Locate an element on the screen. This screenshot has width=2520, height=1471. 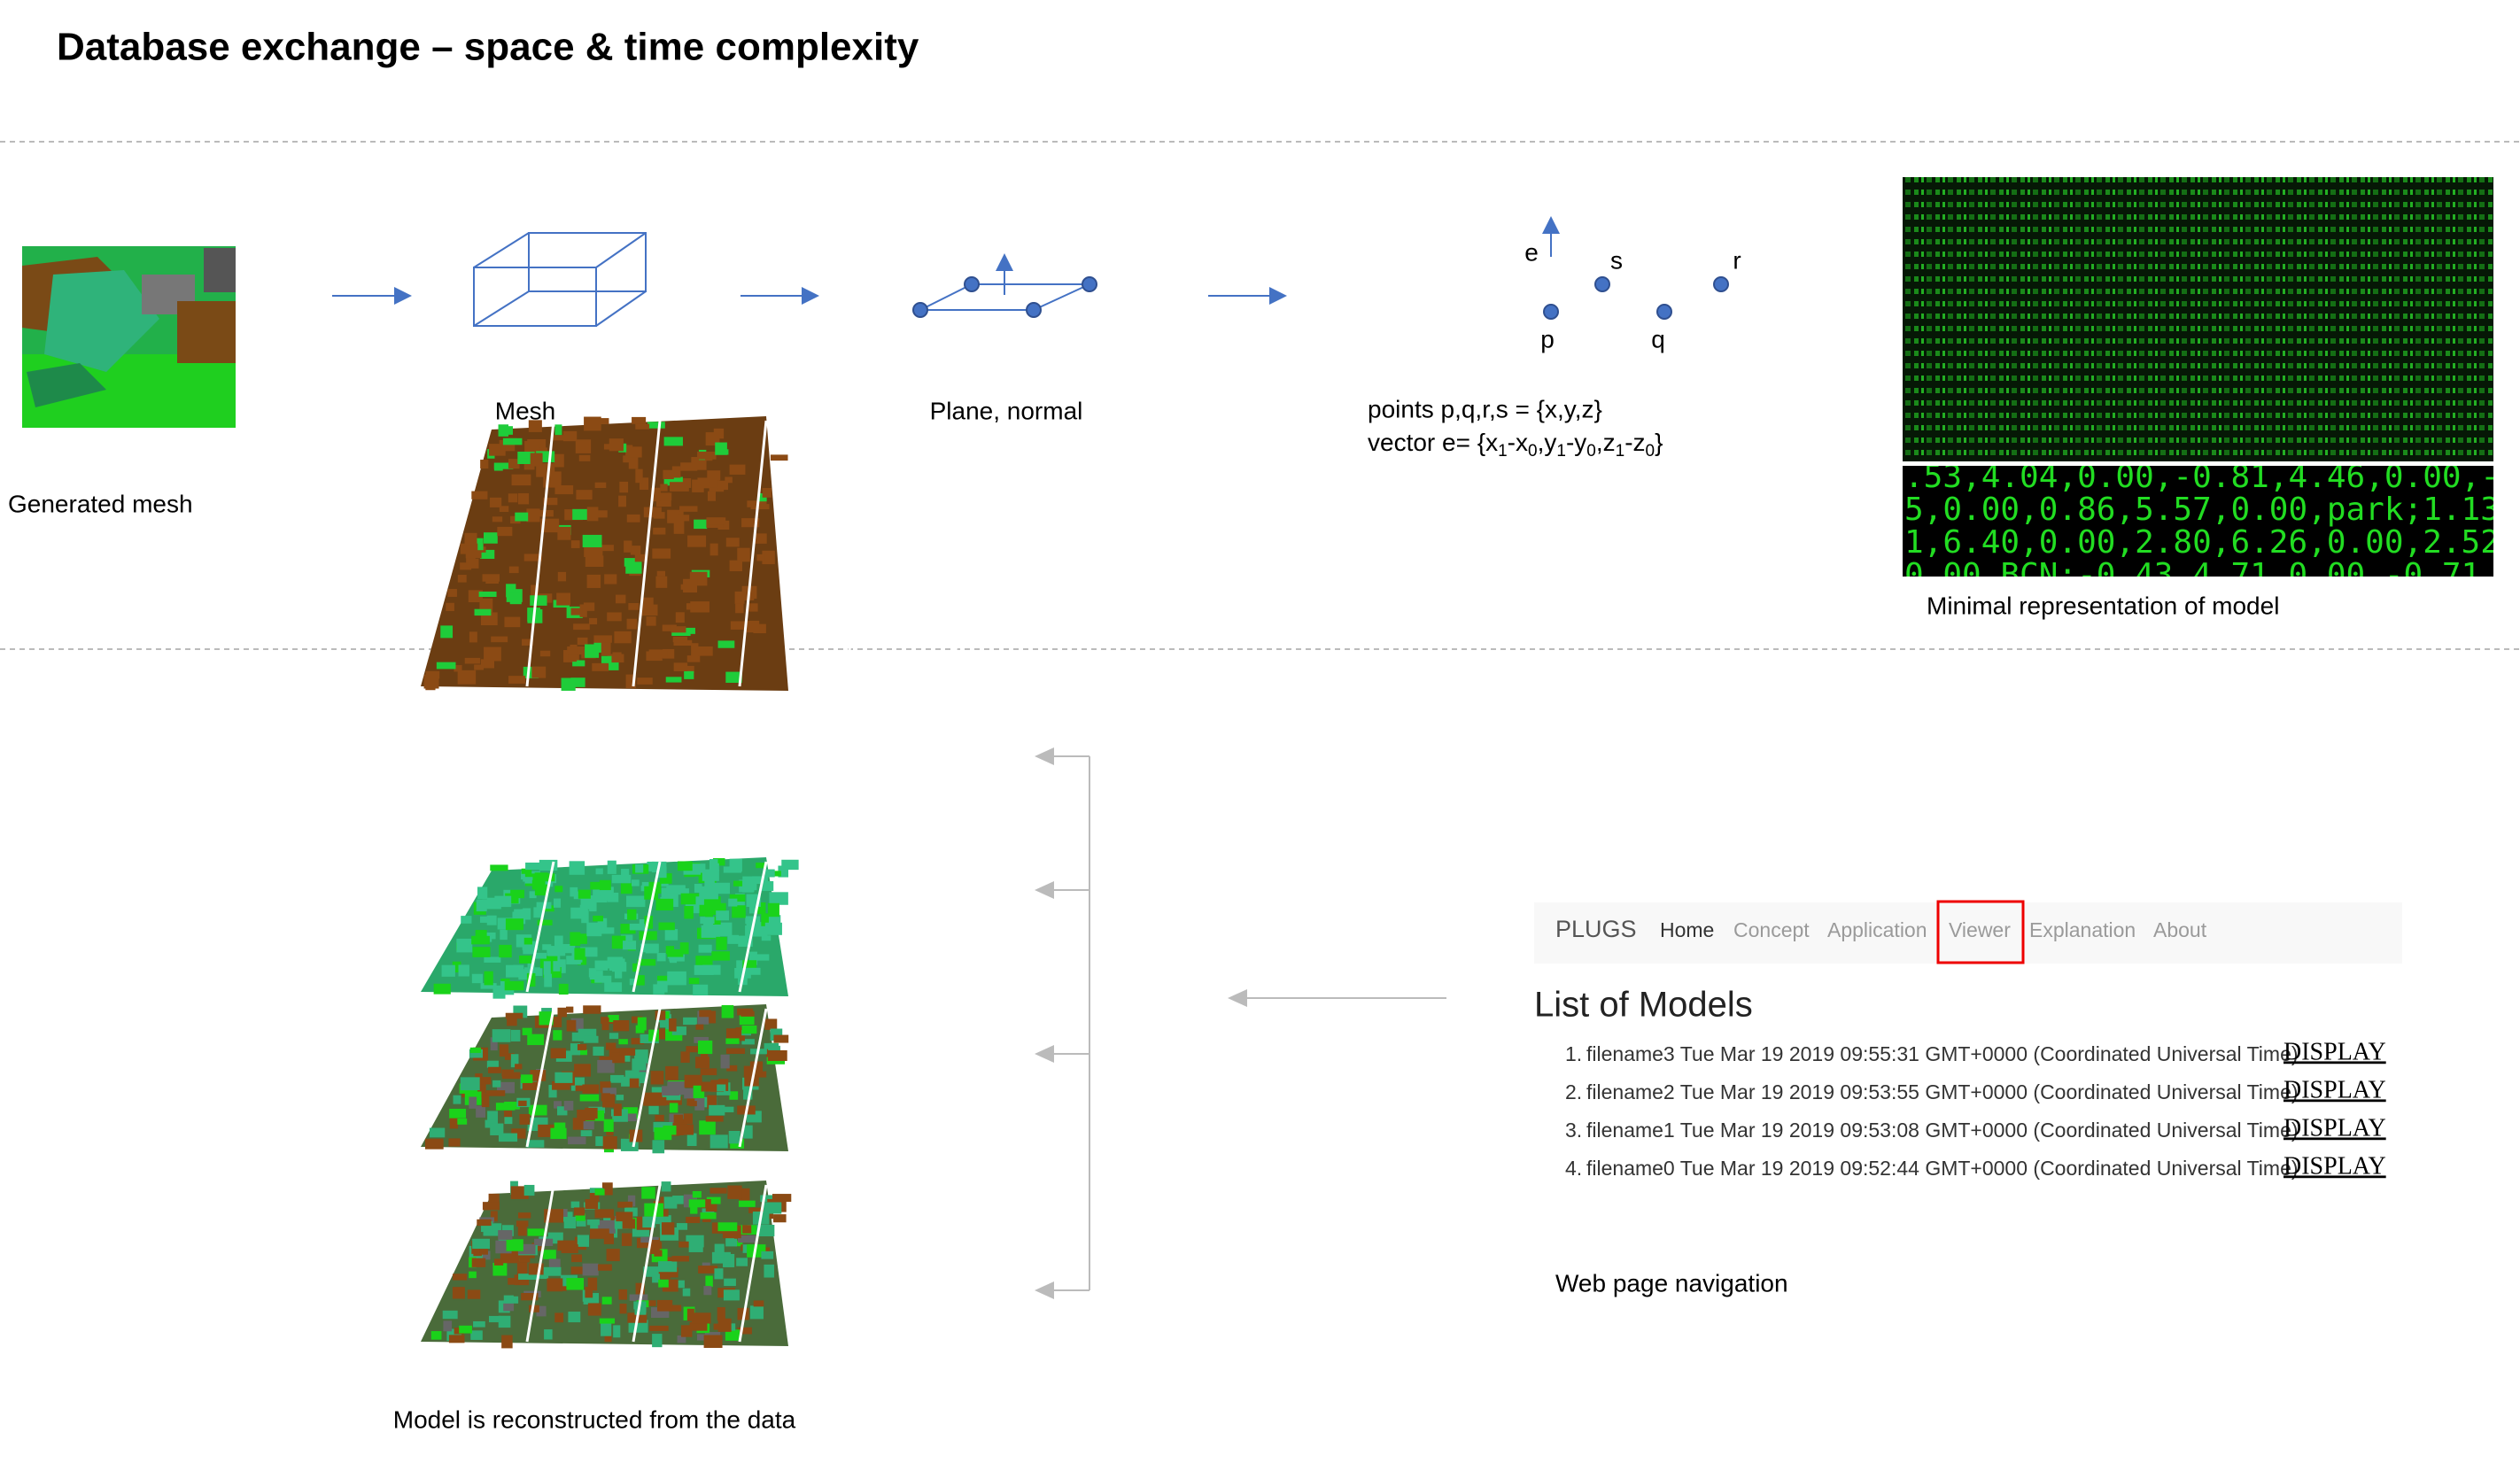
point-label: p is located at coordinates (1547, 338).